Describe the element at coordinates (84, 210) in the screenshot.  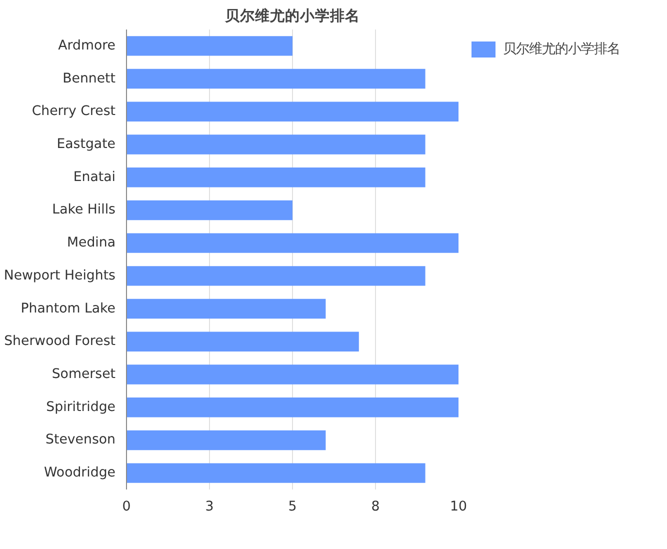
I see `y-tick-label: Lake Hills` at that location.